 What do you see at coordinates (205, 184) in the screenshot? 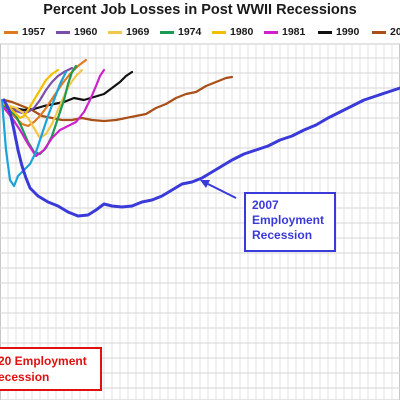
I see `annotation-arrowhead-2007` at bounding box center [205, 184].